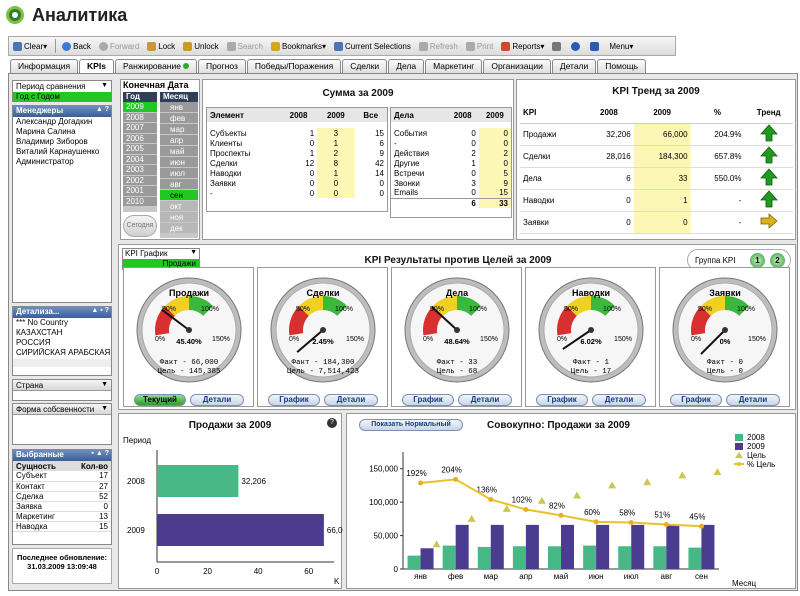 The width and height of the screenshot is (800, 596). Describe the element at coordinates (621, 46) in the screenshot. I see `menu-button: Menu ▾` at that location.